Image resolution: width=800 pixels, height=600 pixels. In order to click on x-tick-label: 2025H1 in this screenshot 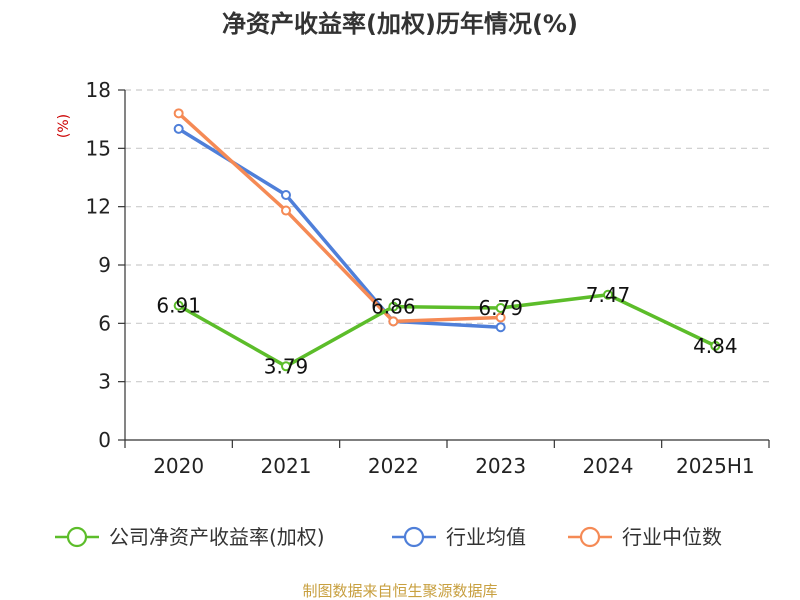, I will do `click(715, 466)`.